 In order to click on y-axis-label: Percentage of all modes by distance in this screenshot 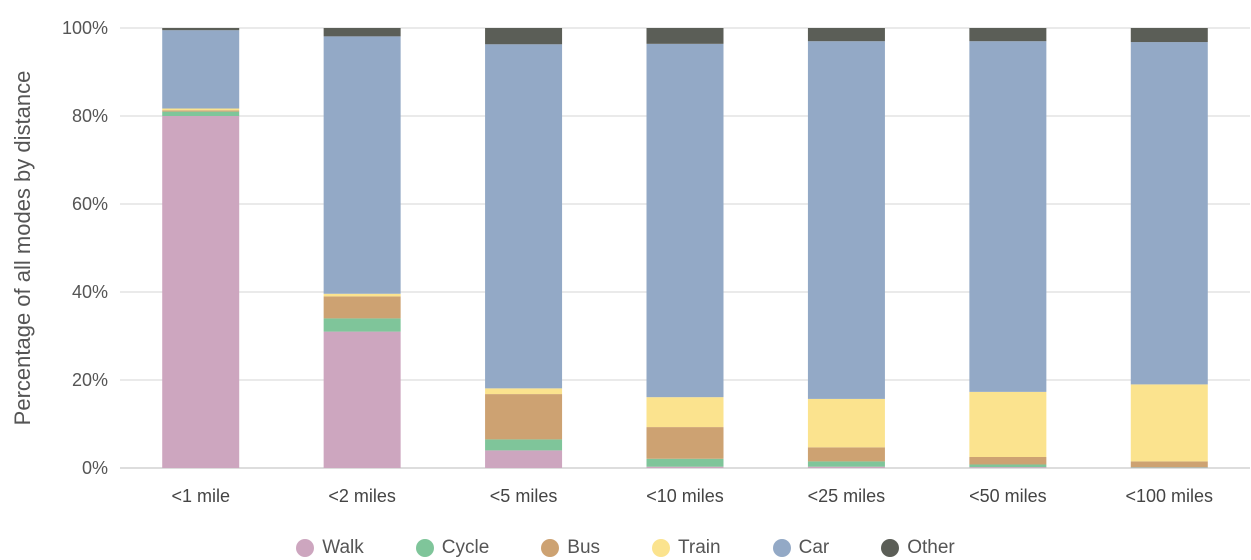, I will do `click(22, 248)`.